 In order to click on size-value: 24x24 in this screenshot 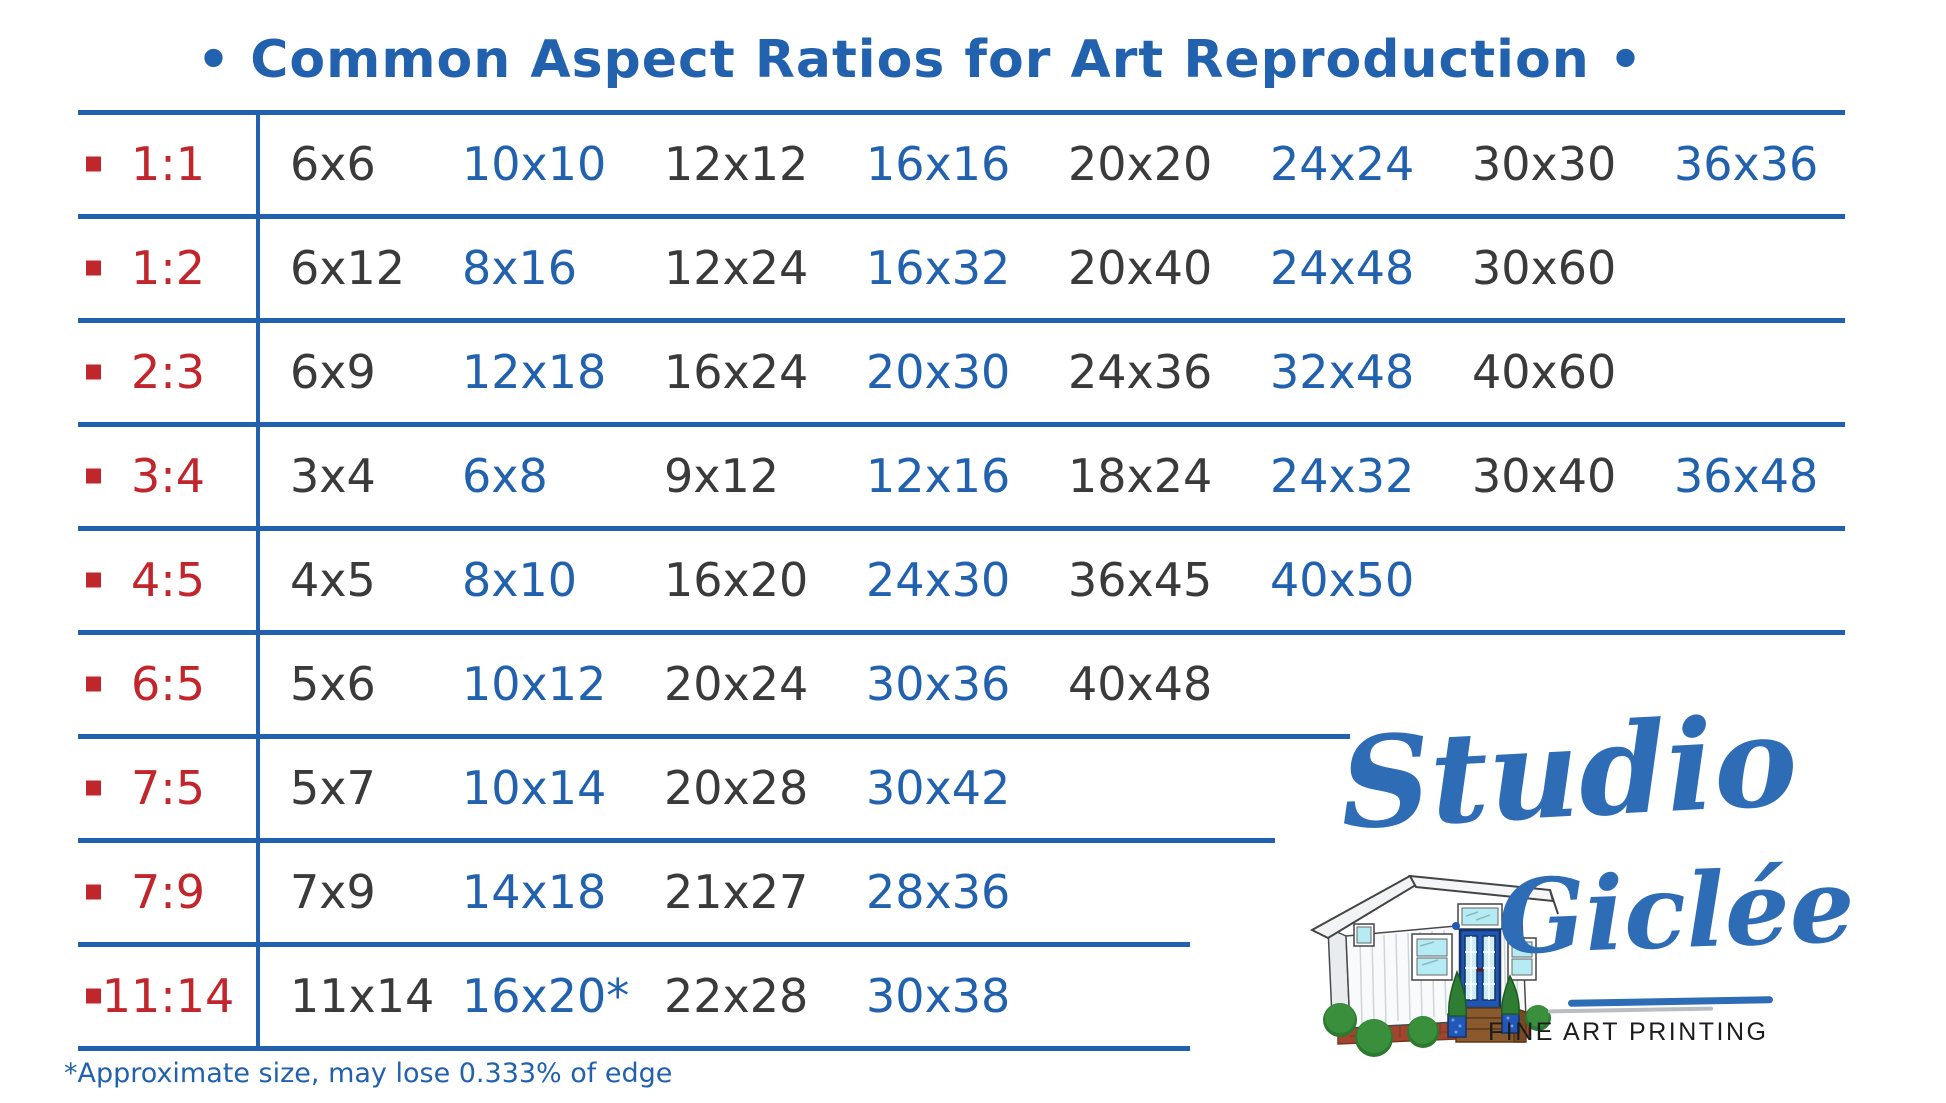, I will do `click(1342, 164)`.